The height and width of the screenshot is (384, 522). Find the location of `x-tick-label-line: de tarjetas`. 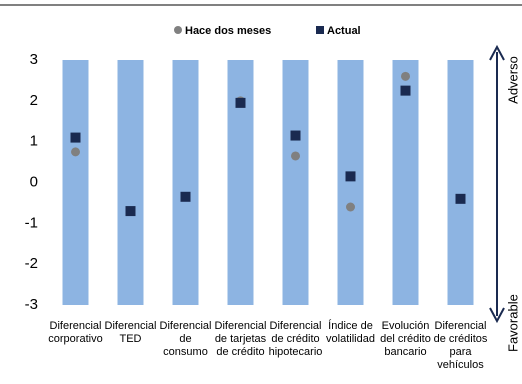

x-tick-label-line: de tarjetas is located at coordinates (241, 339).